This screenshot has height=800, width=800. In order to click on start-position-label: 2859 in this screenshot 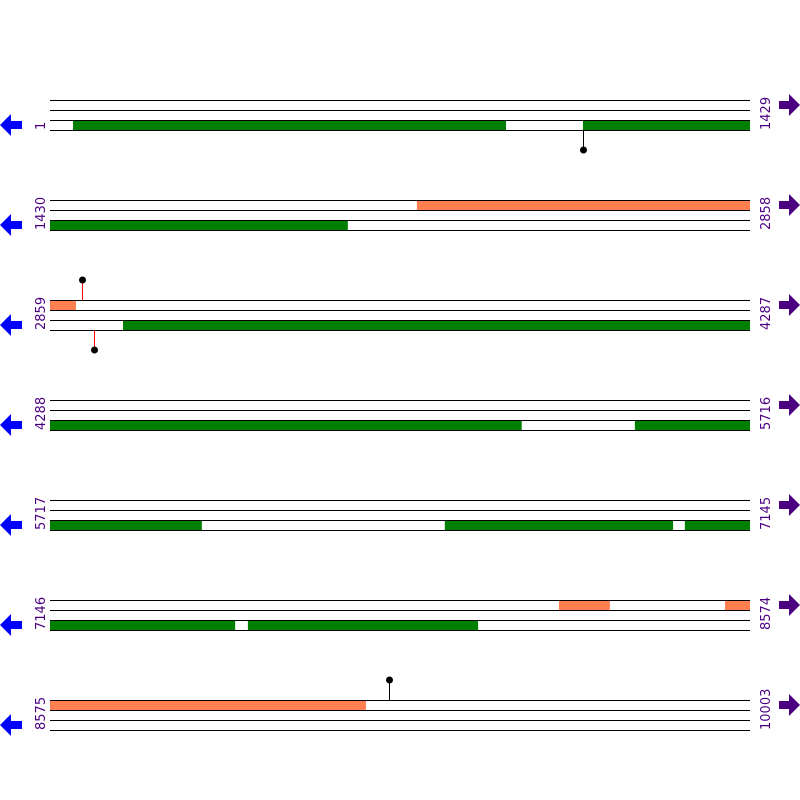, I will do `click(41, 313)`.